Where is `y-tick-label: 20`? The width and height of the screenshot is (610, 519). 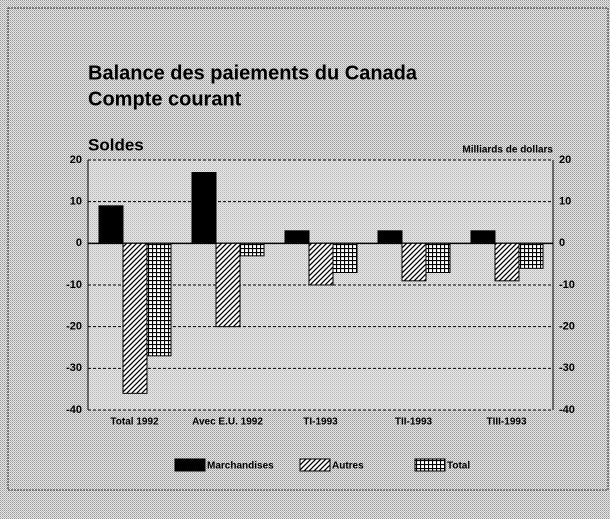 y-tick-label: 20 is located at coordinates (76, 160).